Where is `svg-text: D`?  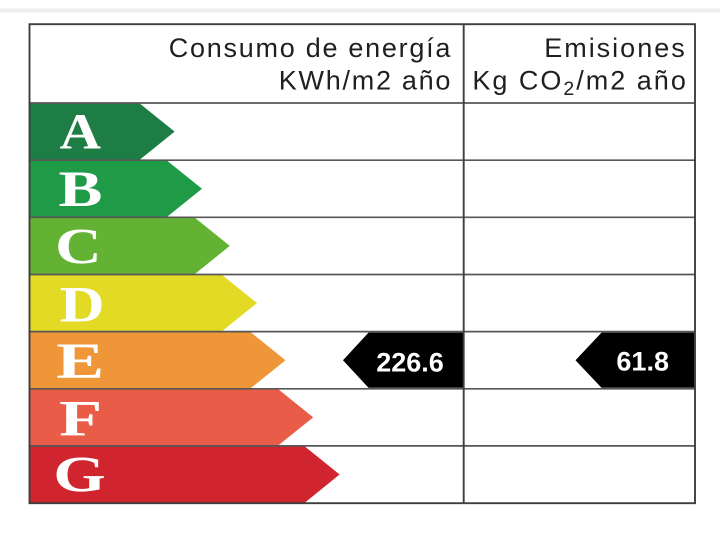 svg-text: D is located at coordinates (82, 306).